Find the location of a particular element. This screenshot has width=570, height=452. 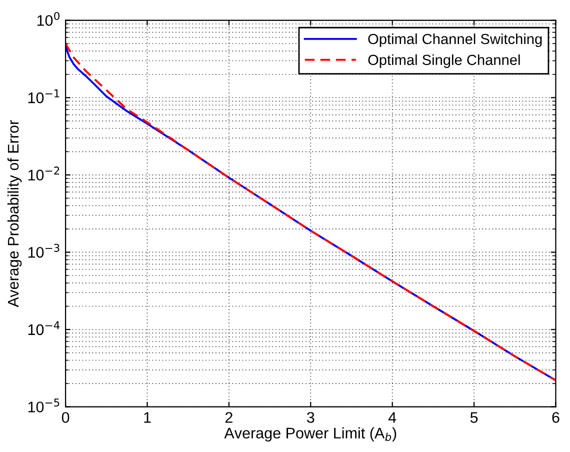

y-tick-label: 10$^{−4}$ is located at coordinates (44, 328).